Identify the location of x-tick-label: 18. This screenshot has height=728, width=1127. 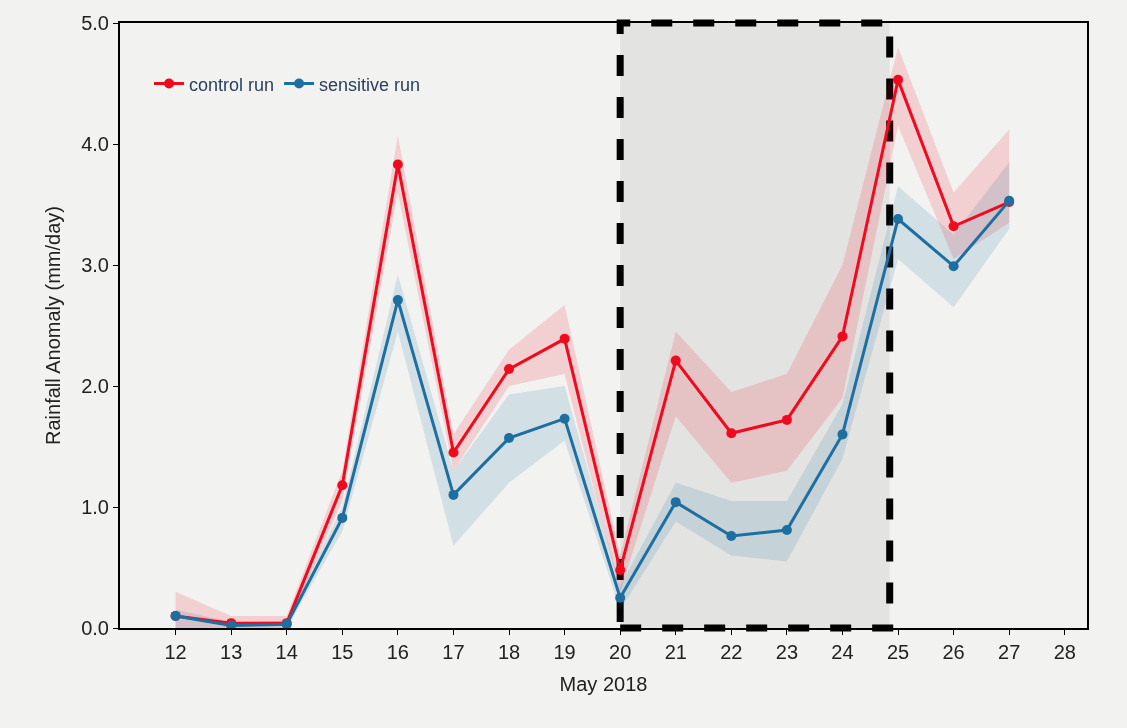
(509, 652).